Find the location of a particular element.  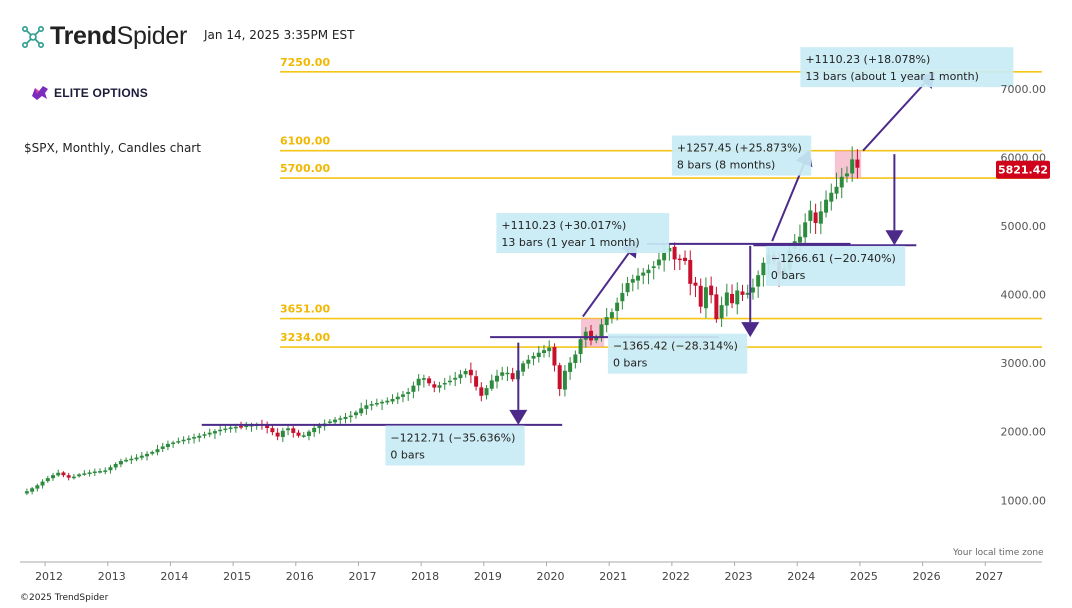

x-tick-label: 2027 is located at coordinates (989, 576).